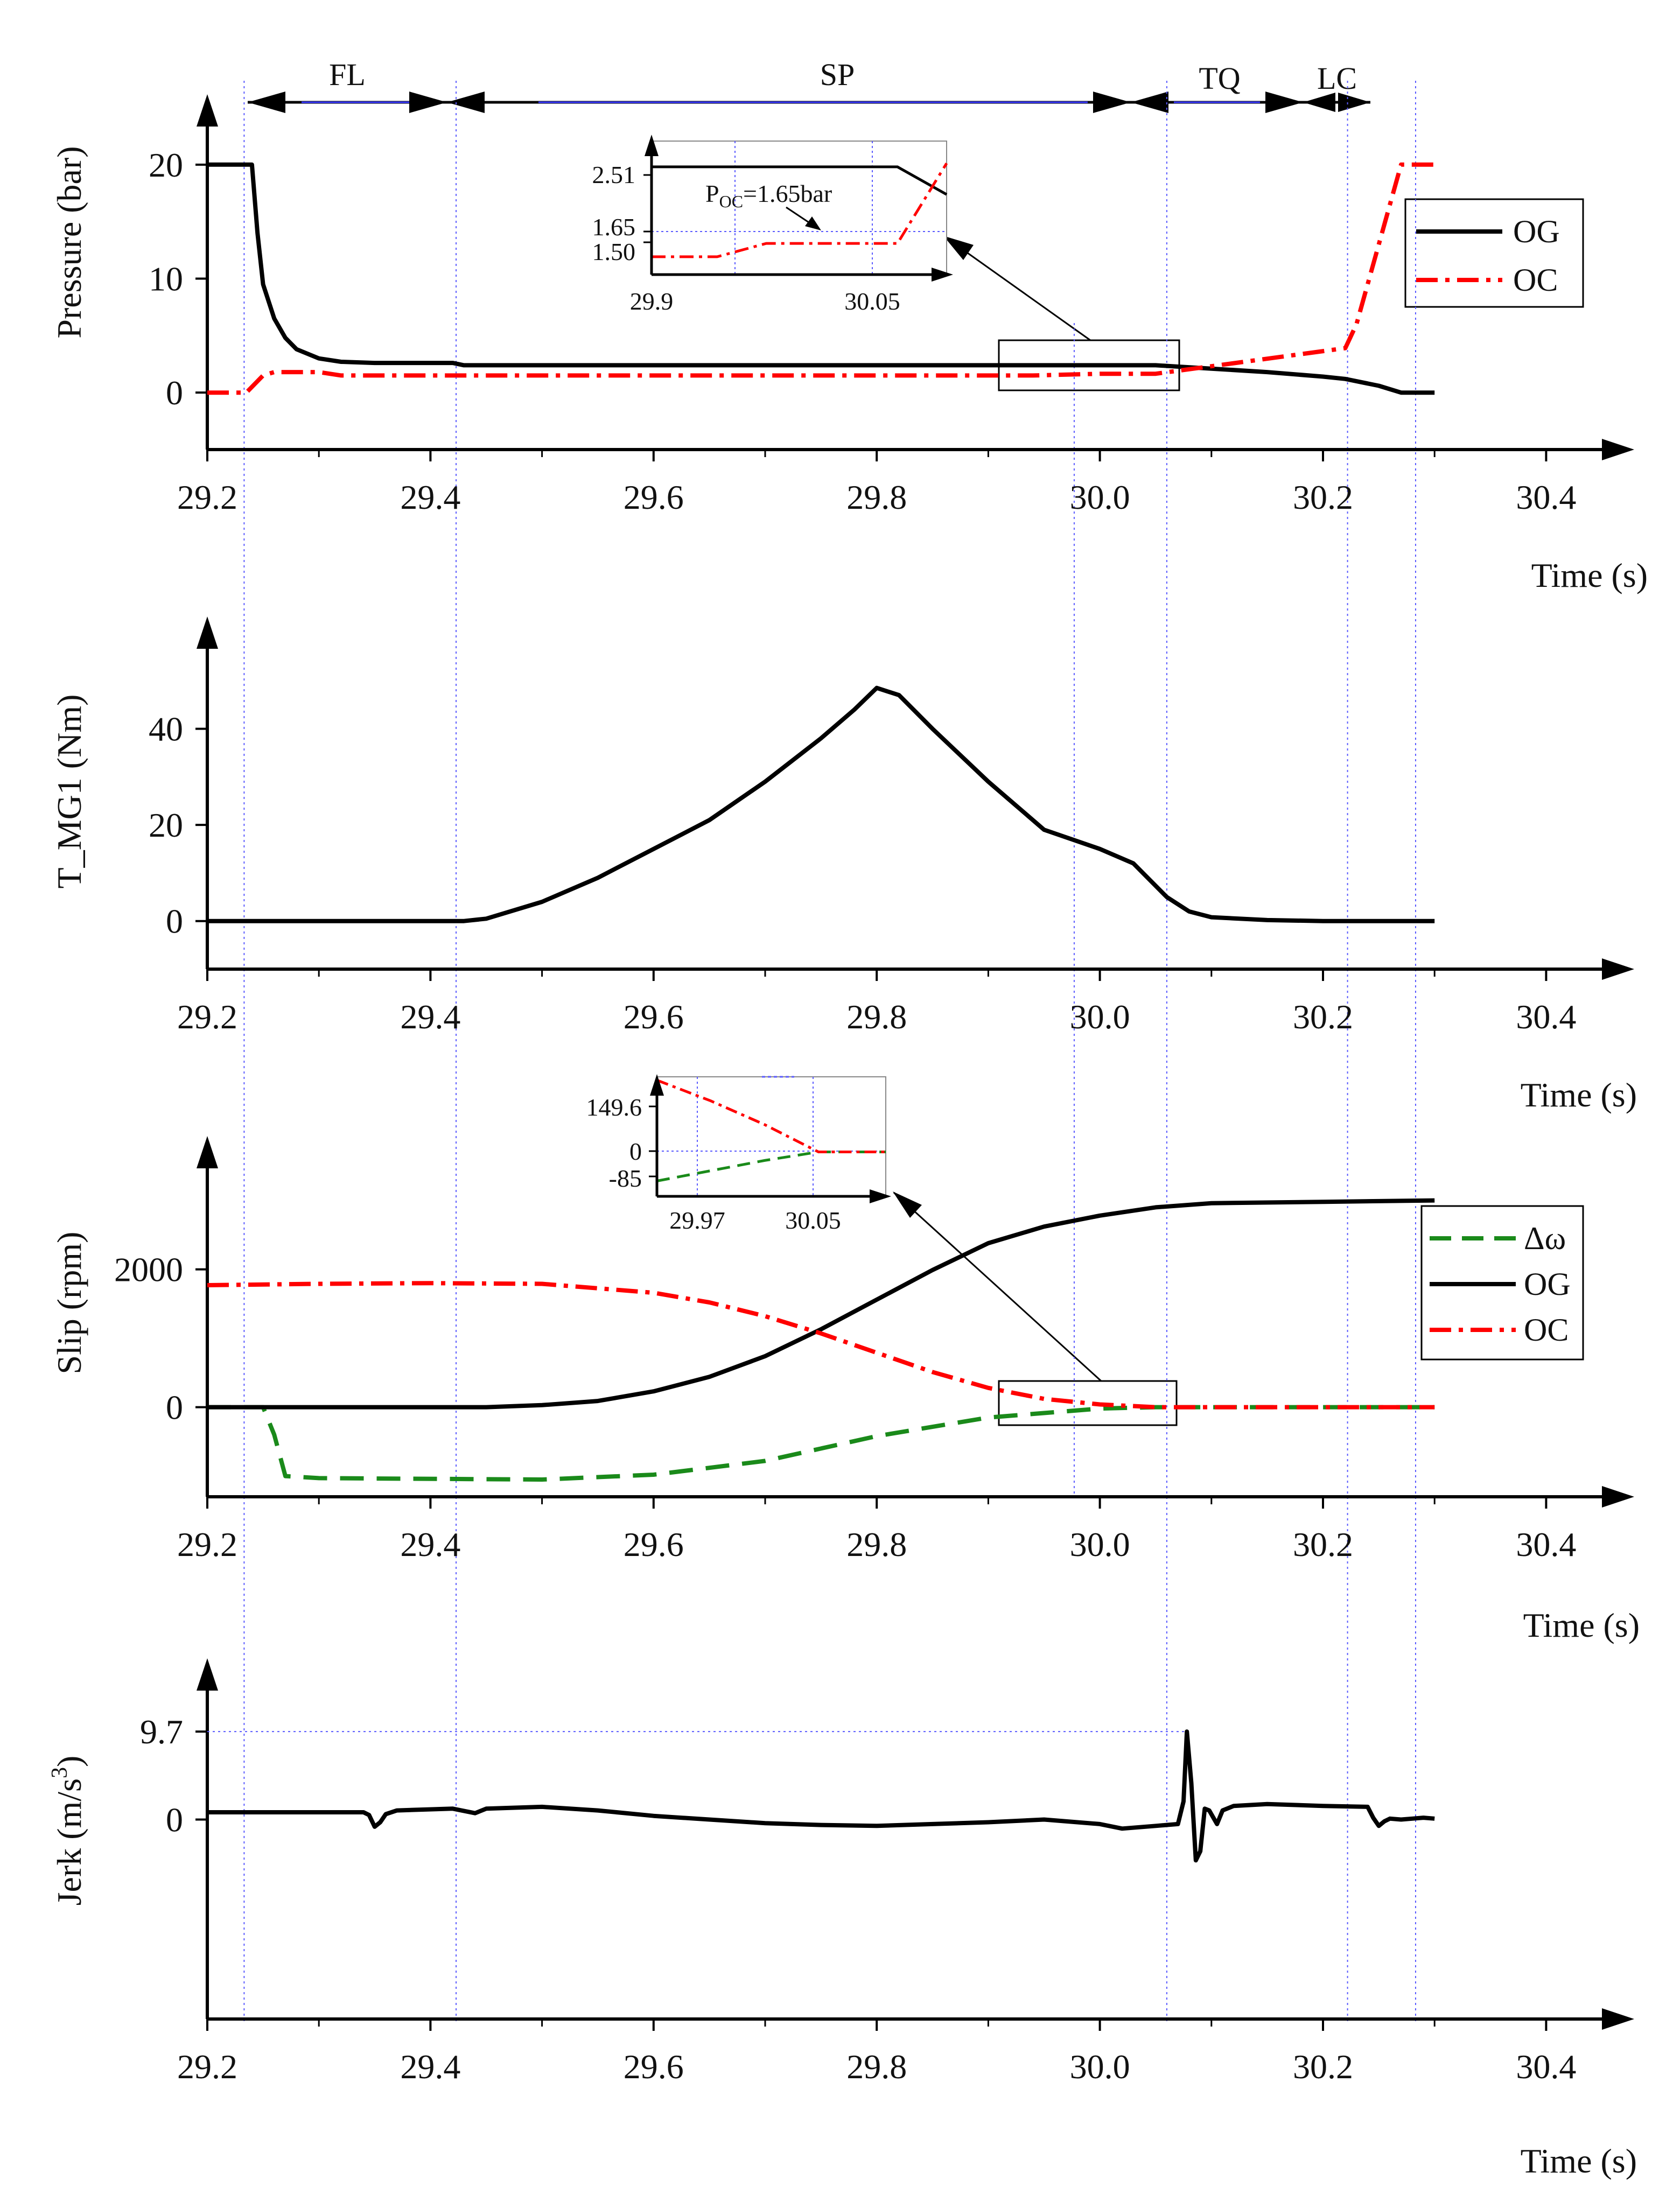 The width and height of the screenshot is (1680, 2201). Describe the element at coordinates (69, 1841) in the screenshot. I see `jerk-ylabel-main: Jerk (m/s` at that location.